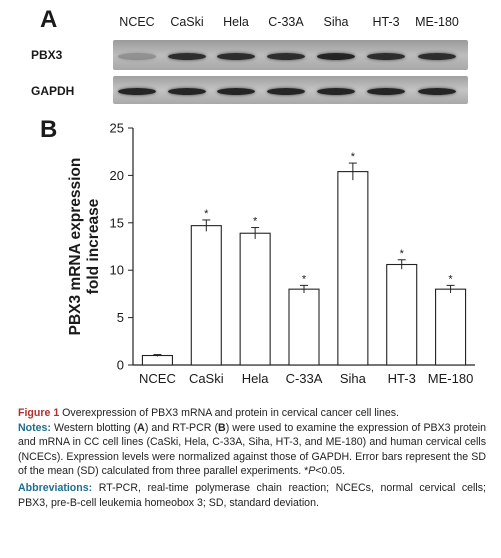 This screenshot has width=501, height=558. What do you see at coordinates (120, 317) in the screenshot?
I see `y-tick-label: 5` at bounding box center [120, 317].